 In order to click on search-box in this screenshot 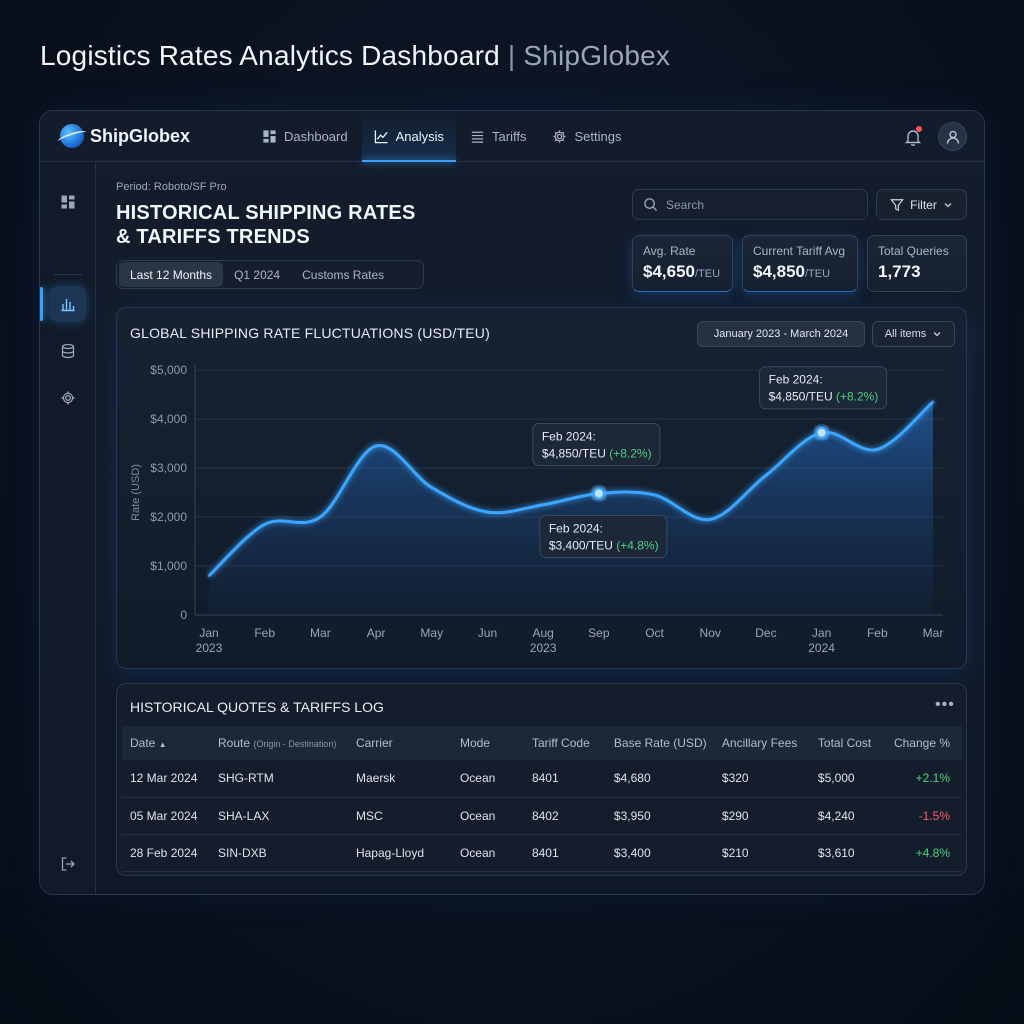, I will do `click(750, 204)`.